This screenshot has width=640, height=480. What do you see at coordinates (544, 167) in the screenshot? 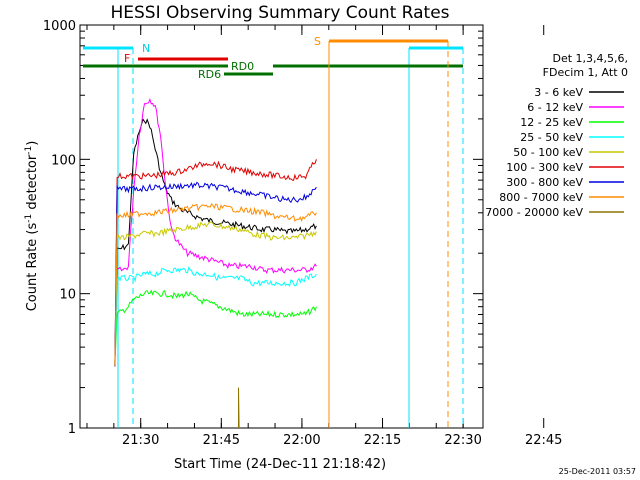
I see `legend-entry-label: 100 - 300 keV` at bounding box center [544, 167].